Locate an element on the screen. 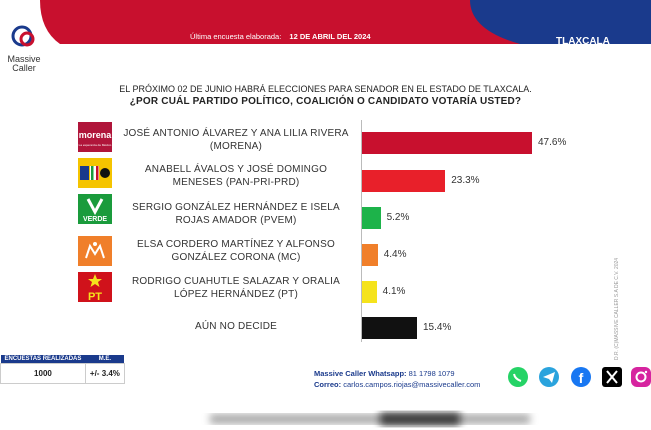  morena-logo-text: morena is located at coordinates (95, 135).